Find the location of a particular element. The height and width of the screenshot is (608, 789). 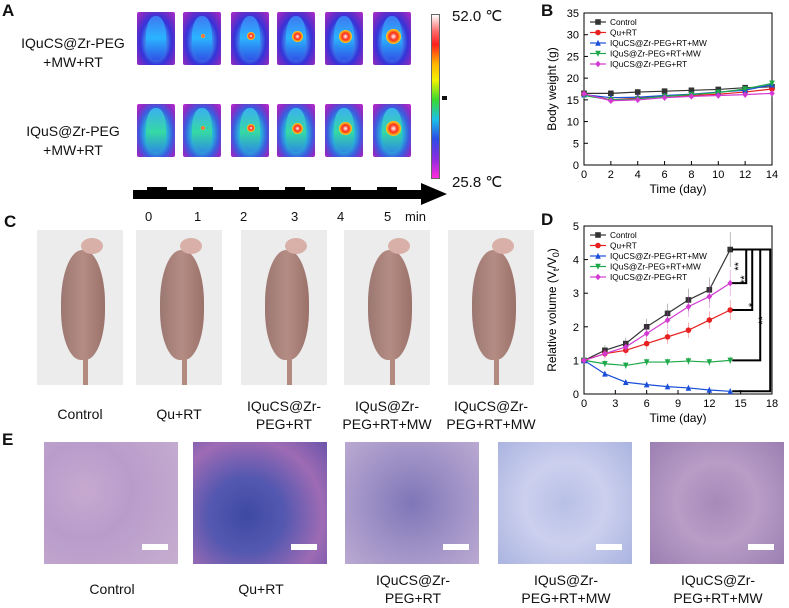

legend-entry: Qu+RT is located at coordinates (623, 33).